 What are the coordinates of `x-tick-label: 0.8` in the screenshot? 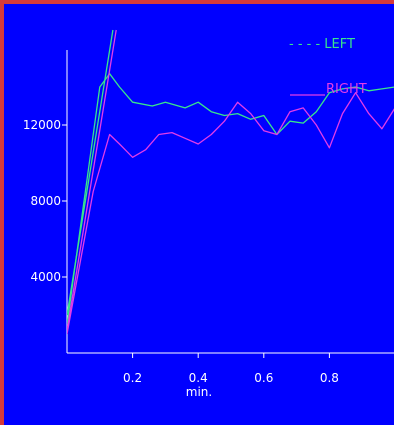 It's located at (329, 378).